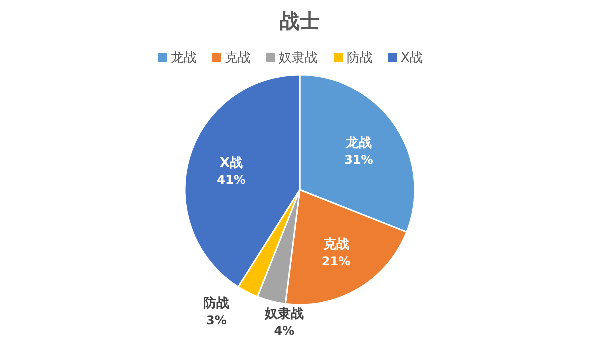 The height and width of the screenshot is (352, 600). What do you see at coordinates (336, 261) in the screenshot?
I see `data-label: 21%` at bounding box center [336, 261].